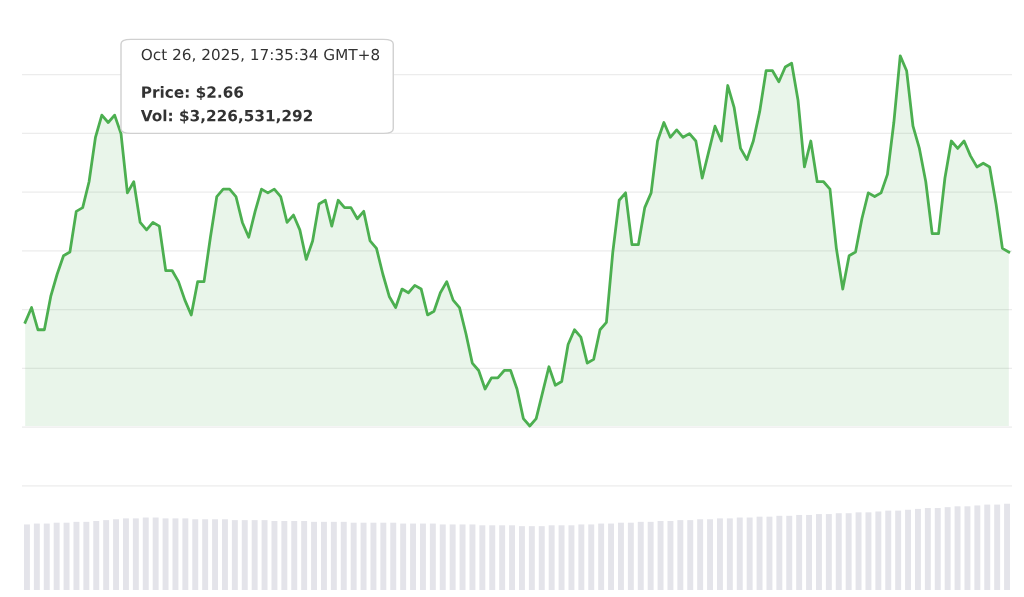 Image resolution: width=1024 pixels, height=597 pixels. I want to click on annotation: Price: $2.66, so click(193, 93).